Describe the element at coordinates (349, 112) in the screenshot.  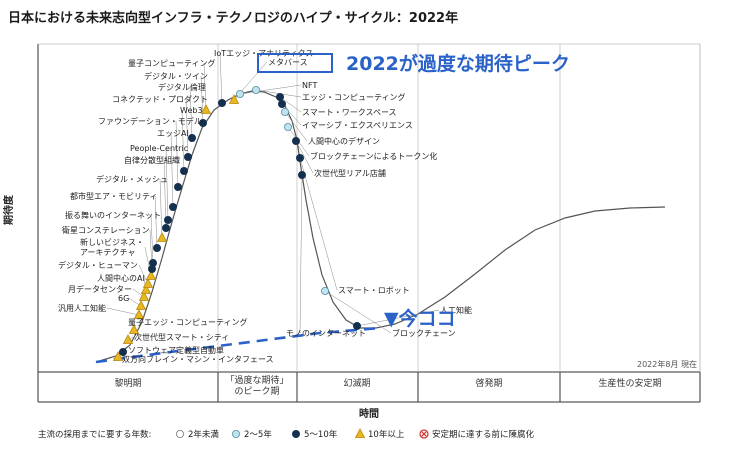
I see `point-label-line: スマート・ワークスペース` at that location.